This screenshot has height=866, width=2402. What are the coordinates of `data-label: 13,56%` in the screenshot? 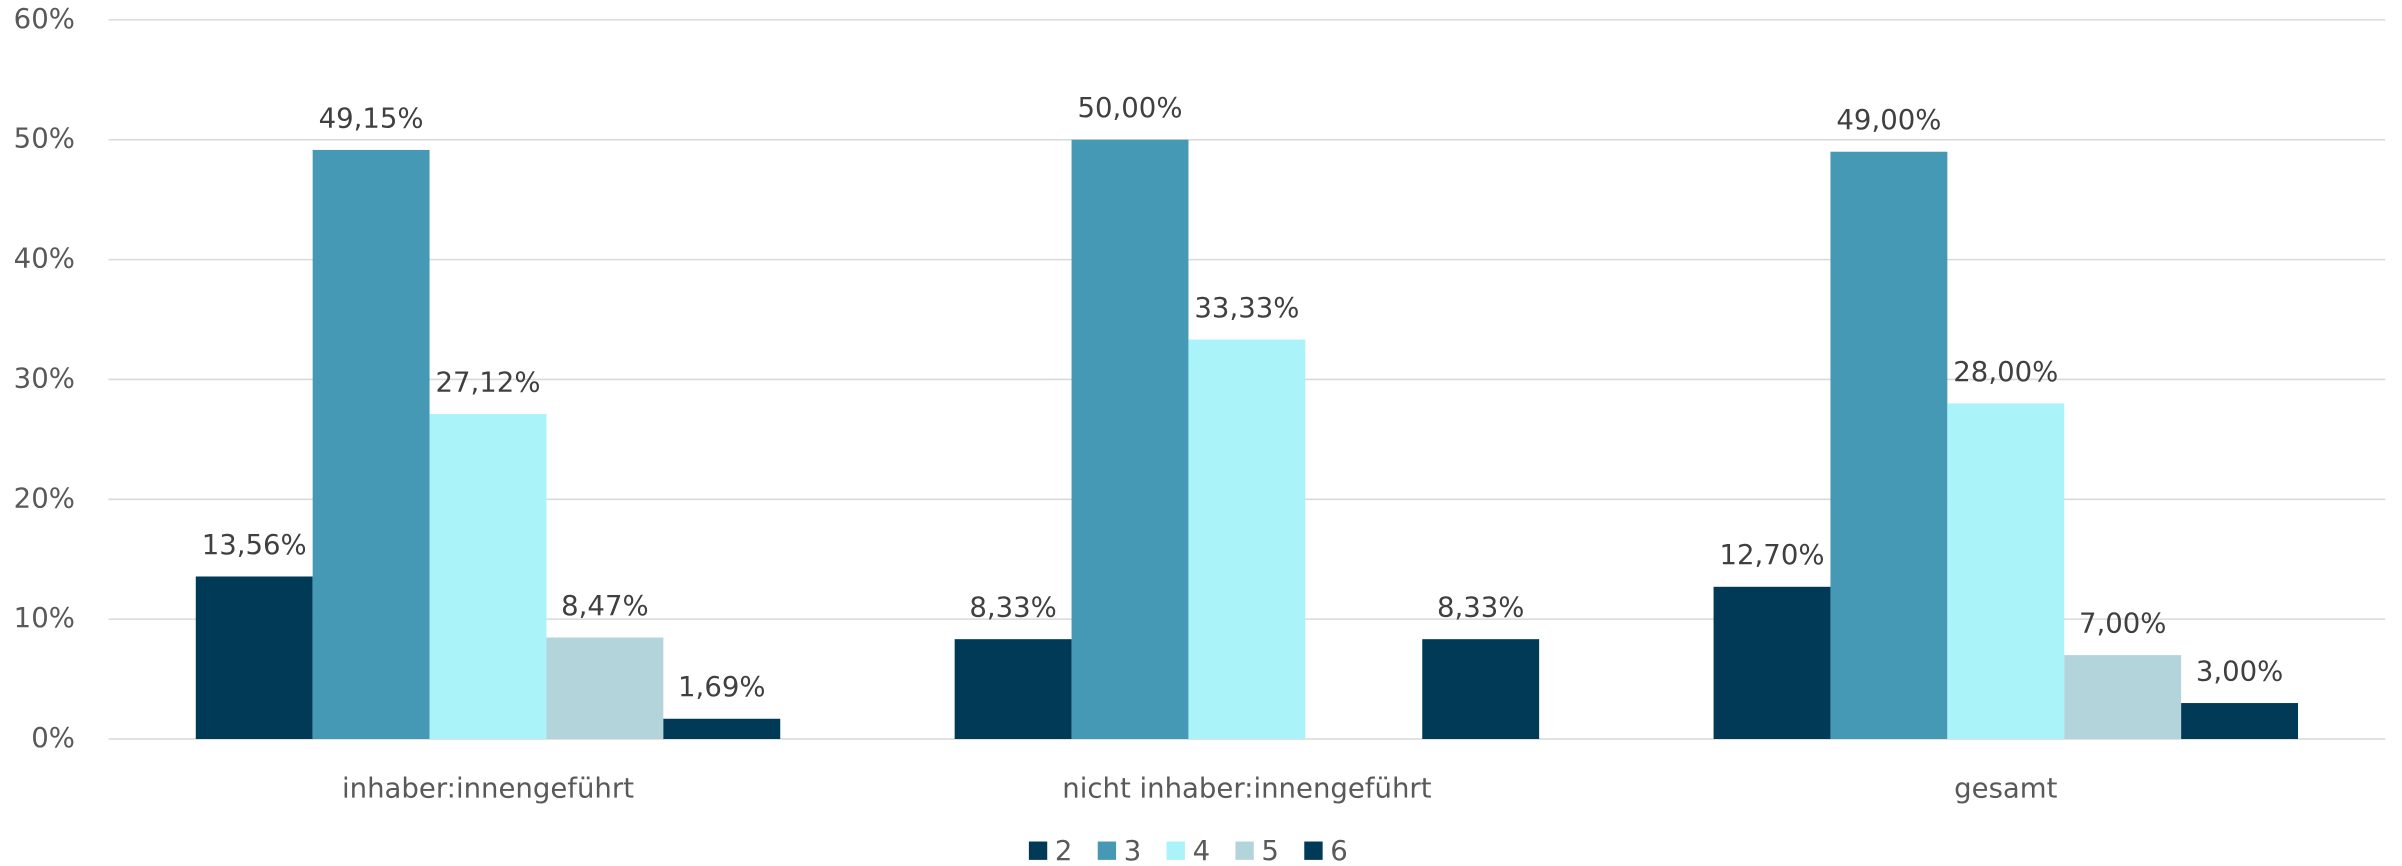 It's located at (254, 545).